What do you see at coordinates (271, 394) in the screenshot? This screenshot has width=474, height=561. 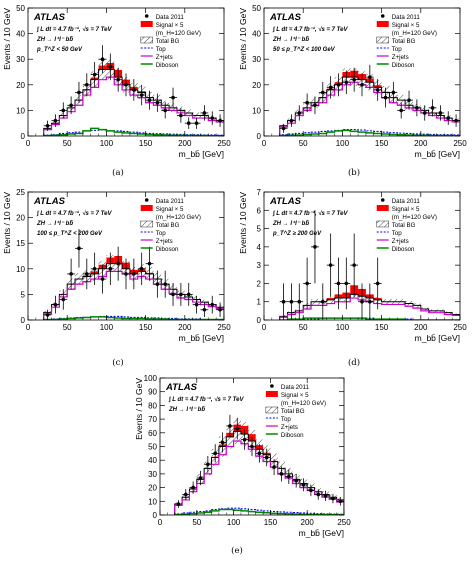 I see `legend-signal-swatch` at bounding box center [271, 394].